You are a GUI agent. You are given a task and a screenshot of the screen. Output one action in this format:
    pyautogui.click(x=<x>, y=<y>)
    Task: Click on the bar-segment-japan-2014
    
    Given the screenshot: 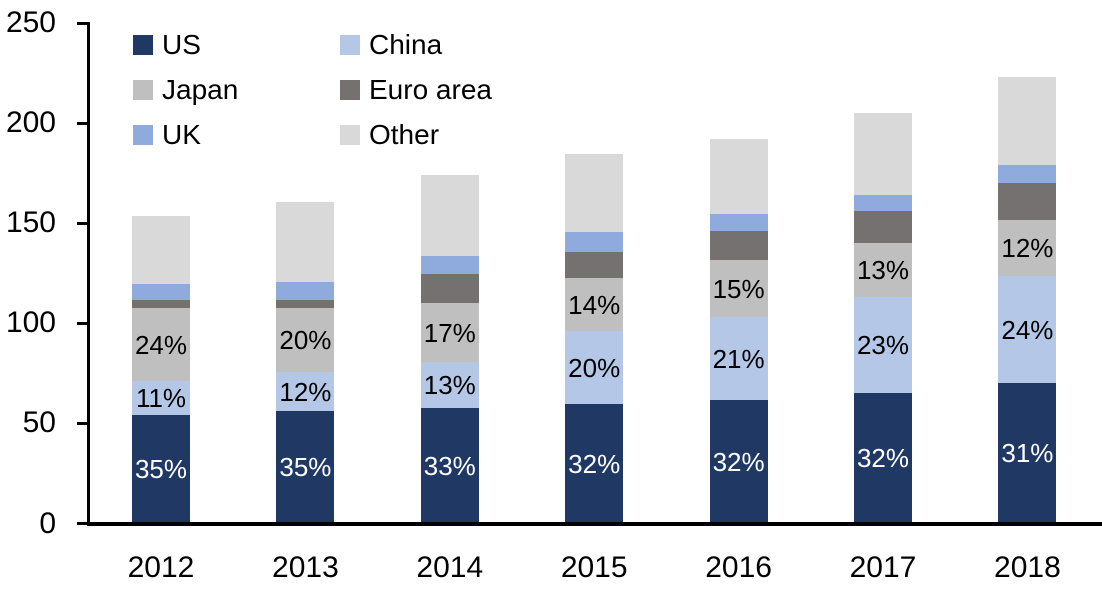 What is the action you would take?
    pyautogui.click(x=449, y=333)
    